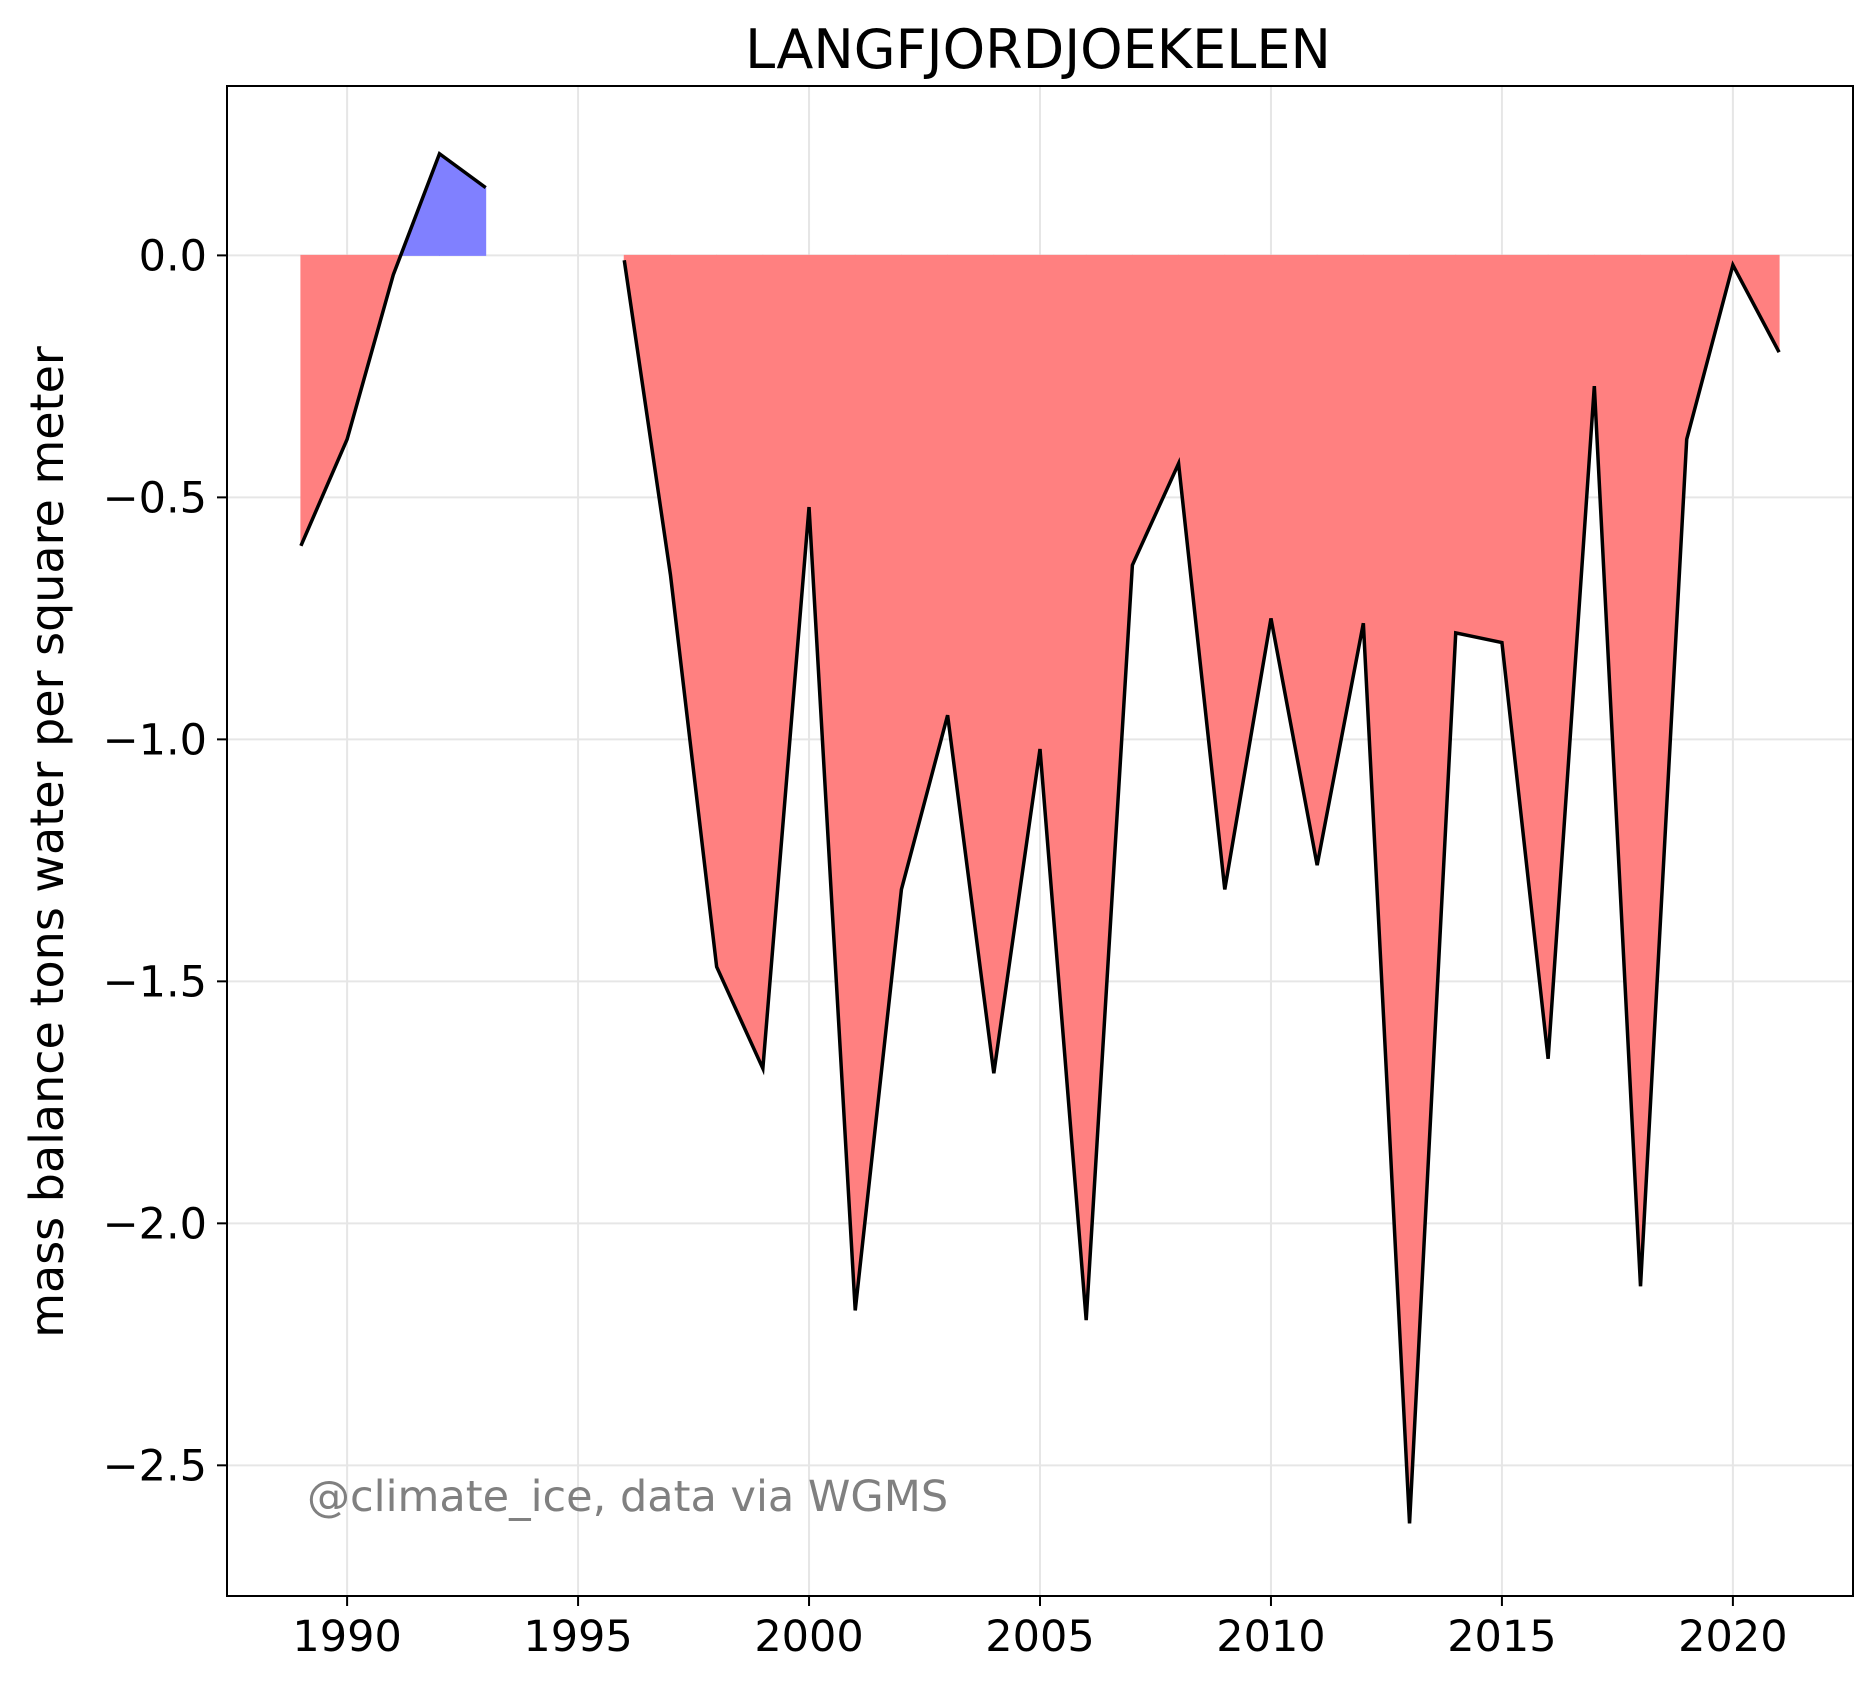  What do you see at coordinates (346, 1637) in the screenshot?
I see `x-tick-label: 1990` at bounding box center [346, 1637].